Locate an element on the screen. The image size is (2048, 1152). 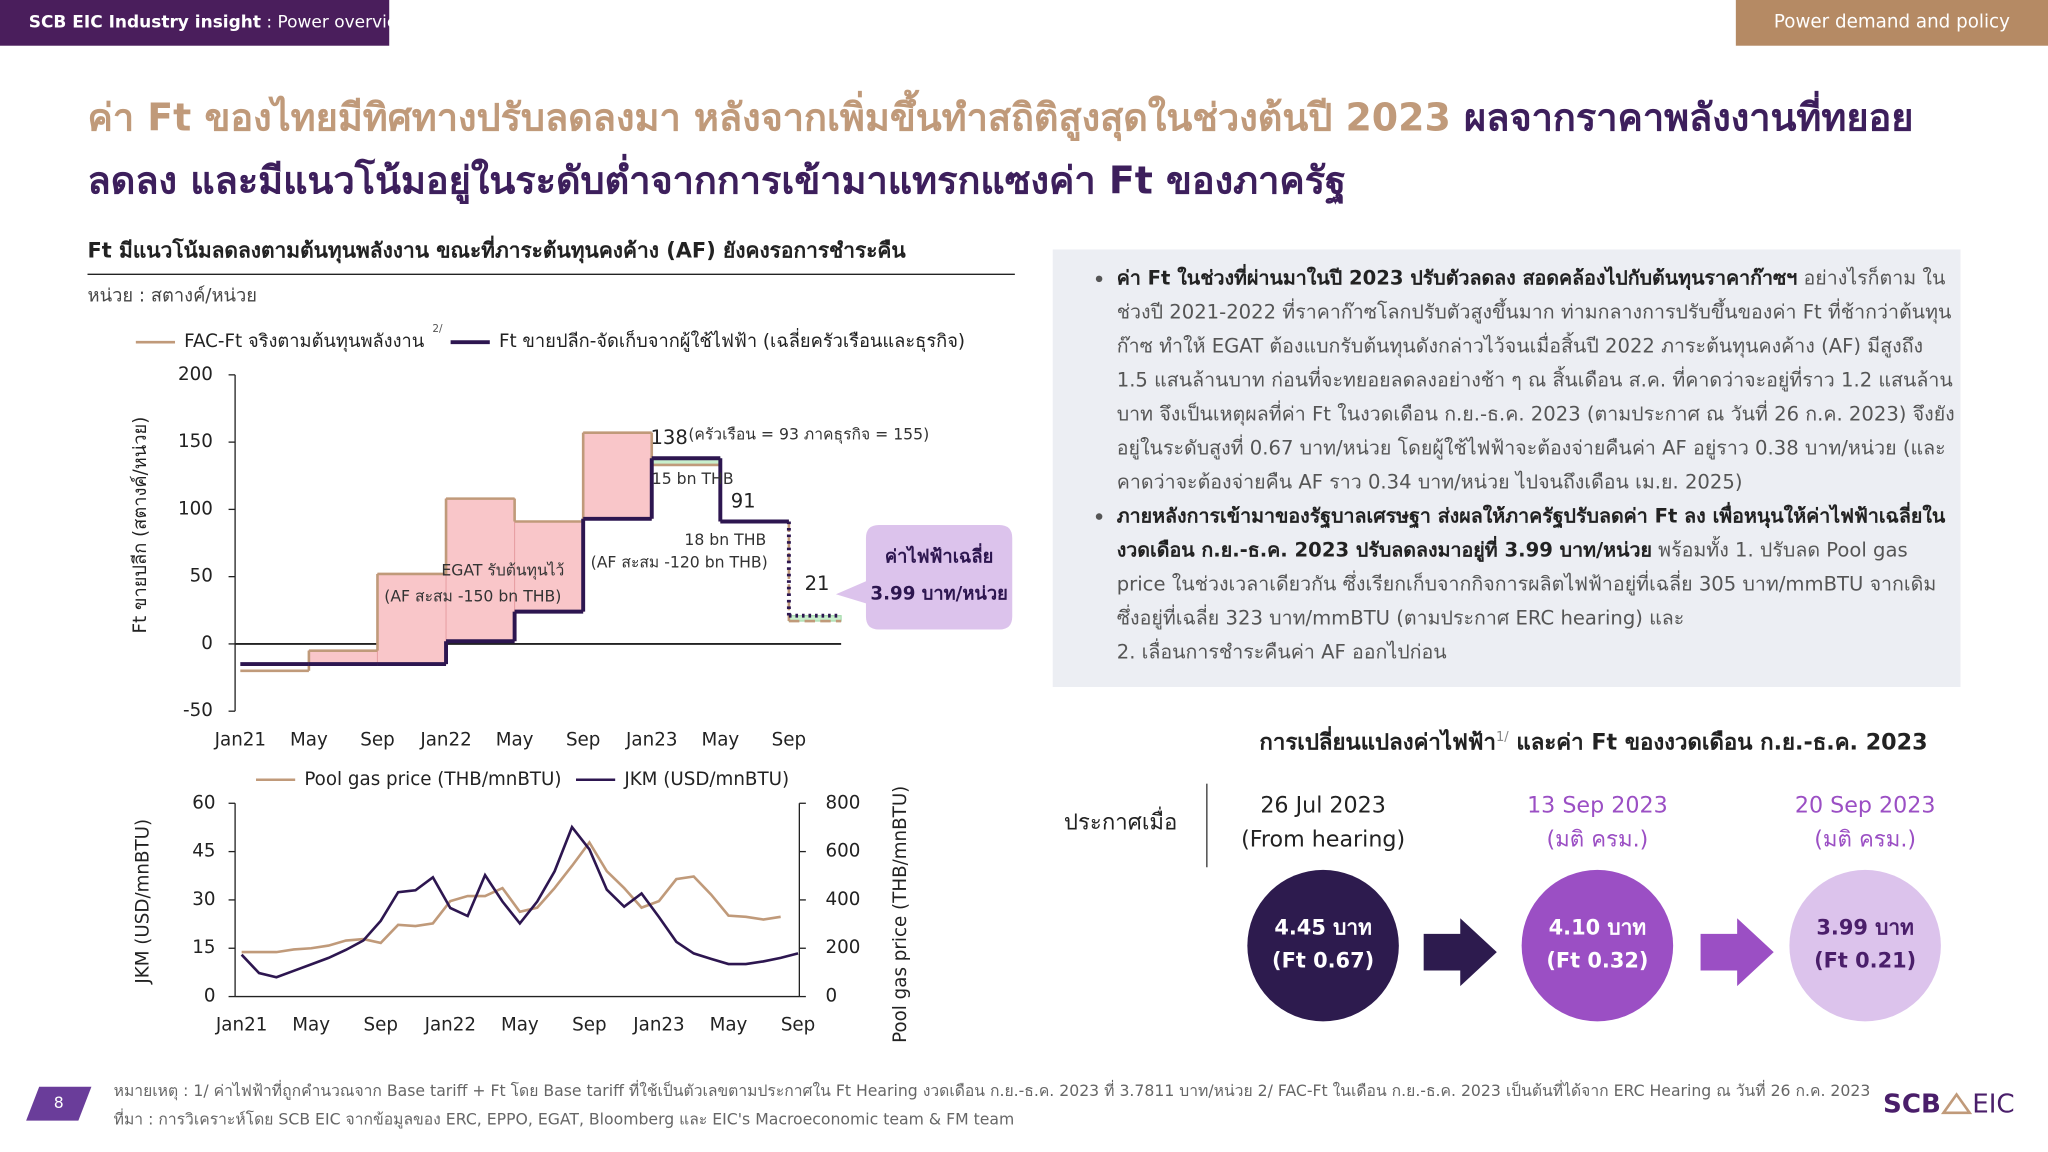
y-axis-label: Ft ขายปลีก (สตางค์/หน่วย) is located at coordinates (140, 525).